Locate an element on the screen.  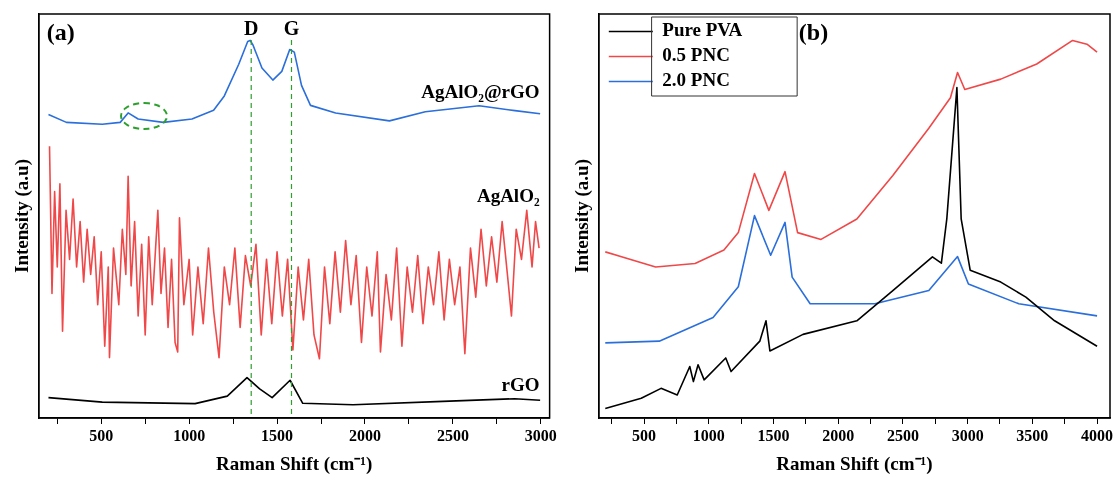
x-tick-label: 3500 is located at coordinates (1032, 435).